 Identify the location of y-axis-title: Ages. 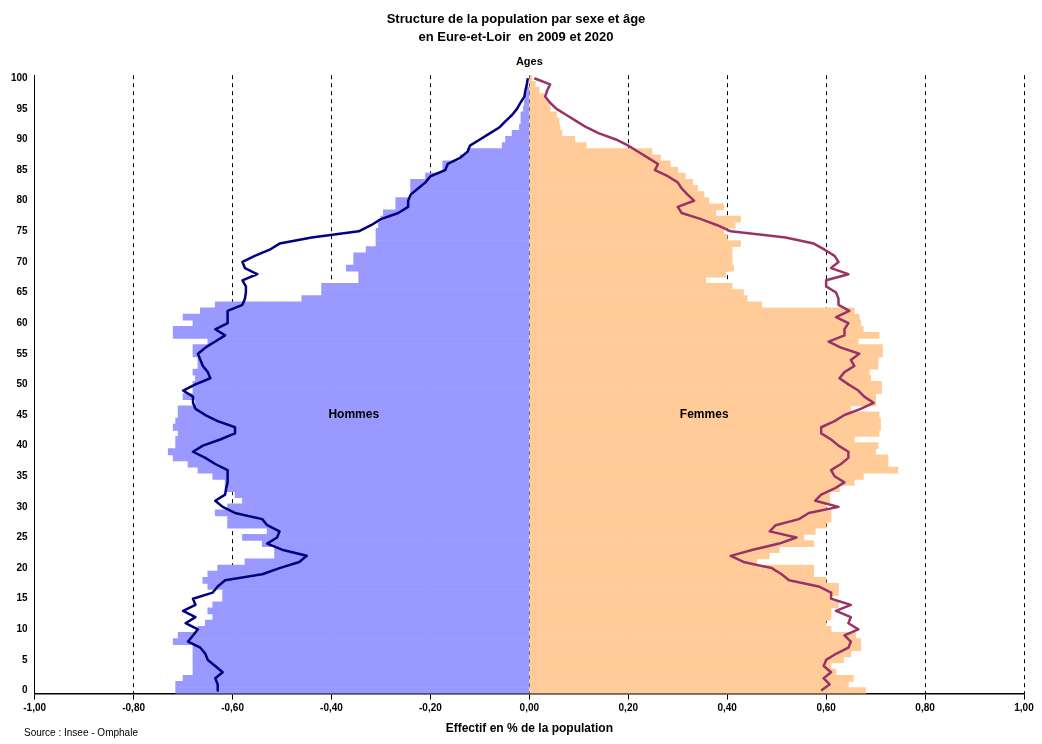
(529, 60).